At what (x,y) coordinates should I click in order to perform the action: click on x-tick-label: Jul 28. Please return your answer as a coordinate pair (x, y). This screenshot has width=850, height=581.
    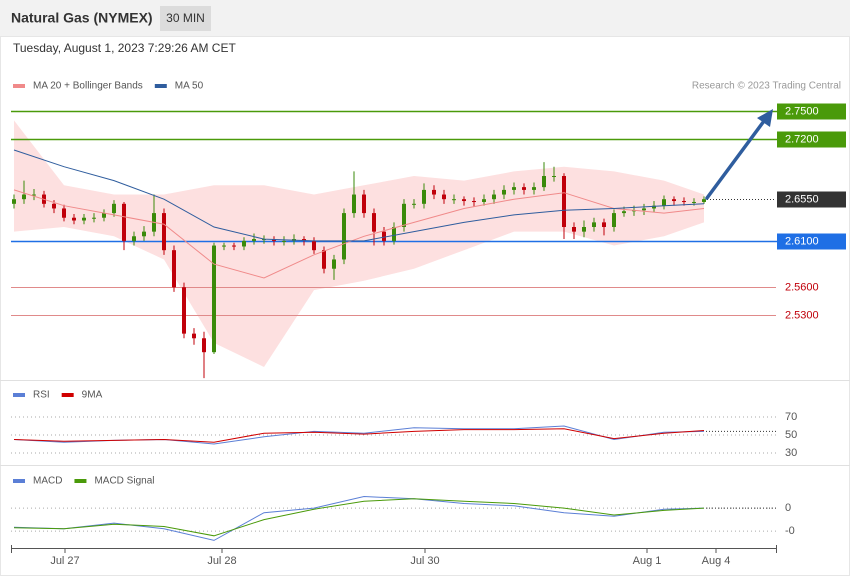
    Looking at the image, I should click on (221, 561).